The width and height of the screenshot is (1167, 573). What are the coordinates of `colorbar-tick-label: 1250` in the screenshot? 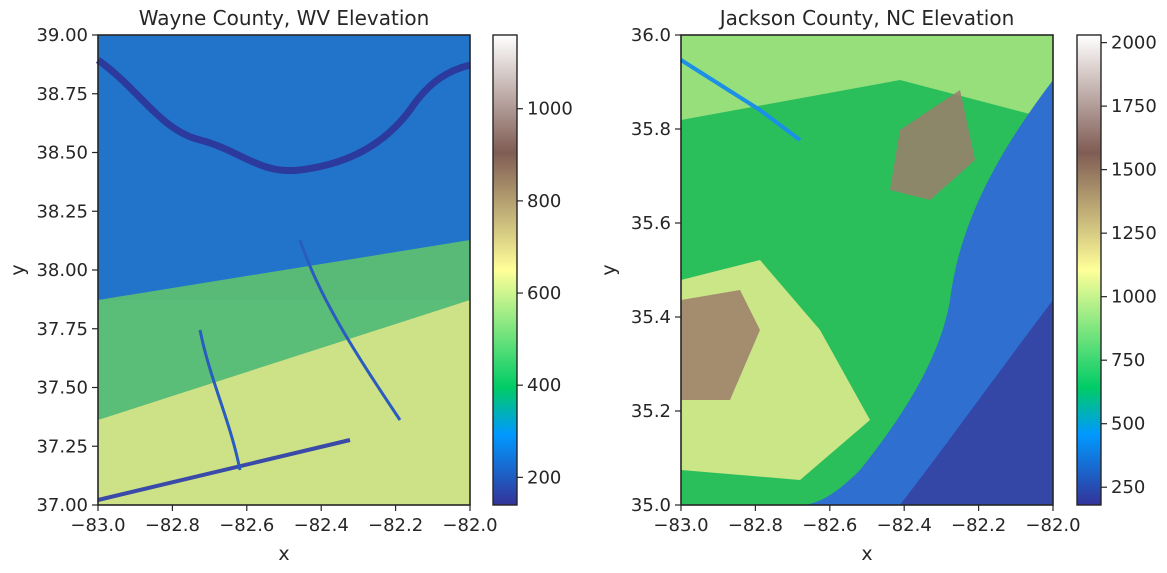 It's located at (1134, 233).